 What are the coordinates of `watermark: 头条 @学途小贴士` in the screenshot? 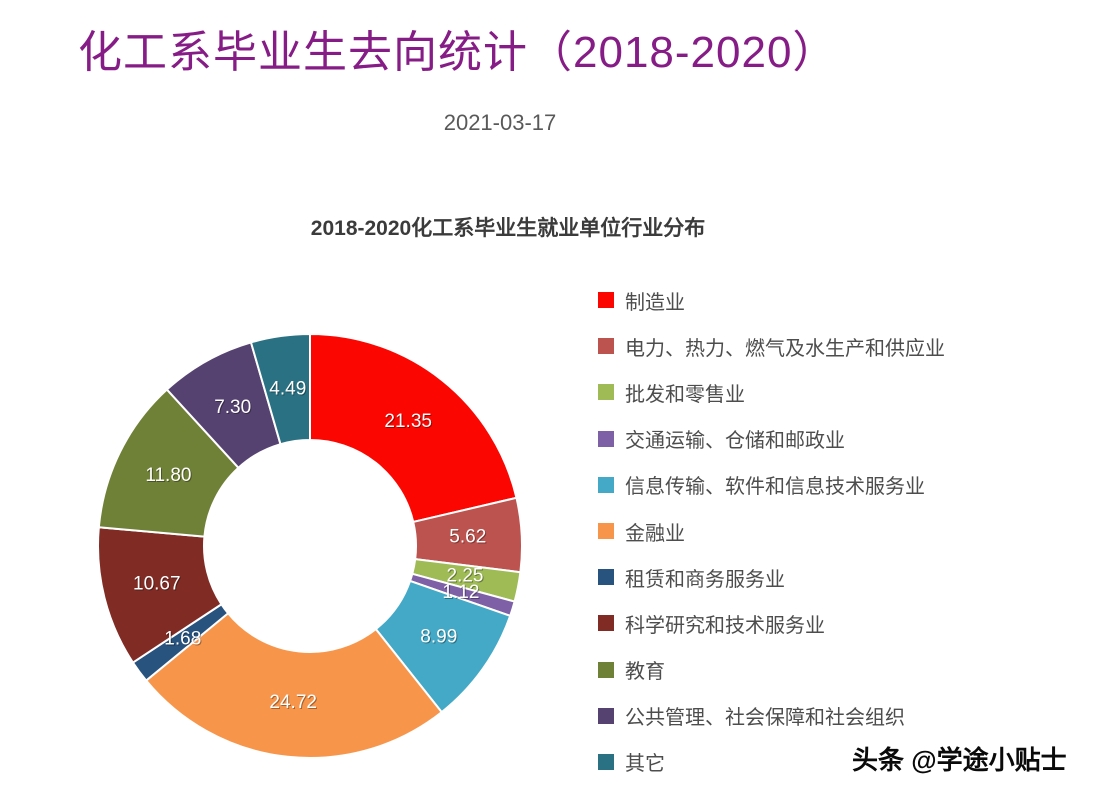 It's located at (959, 760).